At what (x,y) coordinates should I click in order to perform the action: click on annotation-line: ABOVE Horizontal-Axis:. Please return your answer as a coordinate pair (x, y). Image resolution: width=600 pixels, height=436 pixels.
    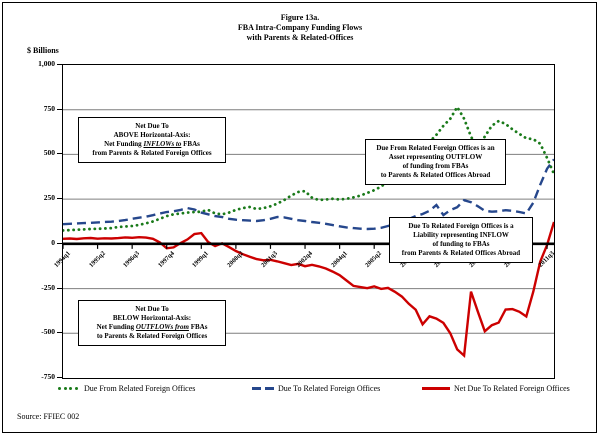
    Looking at the image, I should click on (152, 135).